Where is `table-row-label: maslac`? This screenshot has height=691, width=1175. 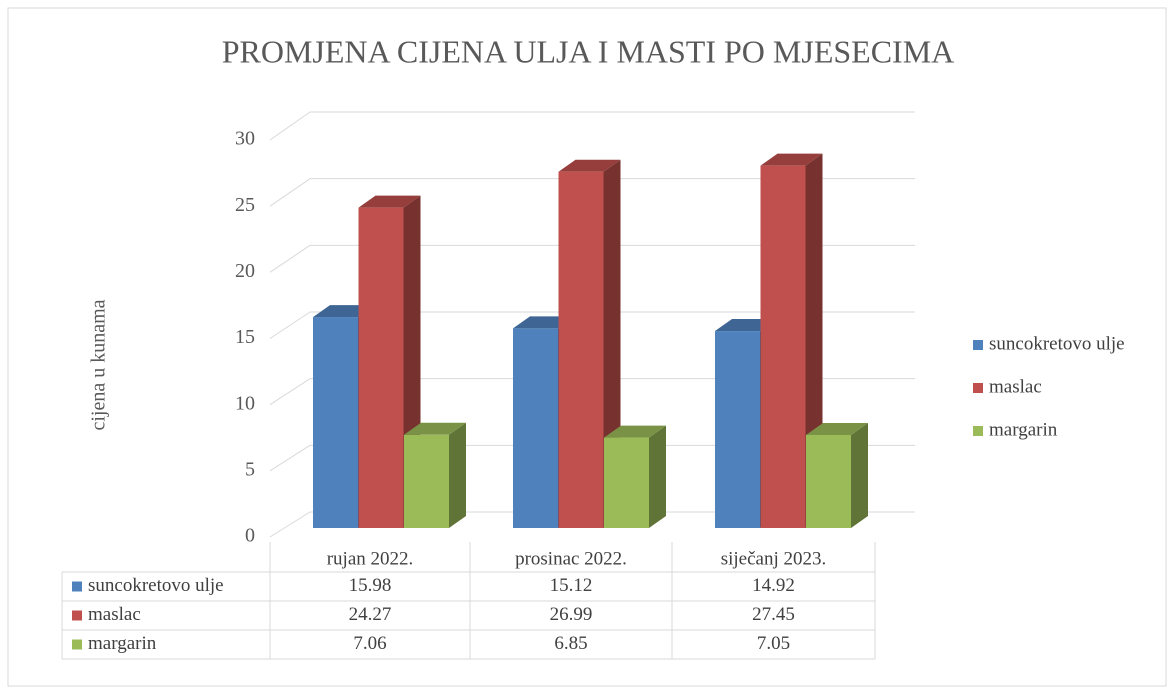
table-row-label: maslac is located at coordinates (114, 614).